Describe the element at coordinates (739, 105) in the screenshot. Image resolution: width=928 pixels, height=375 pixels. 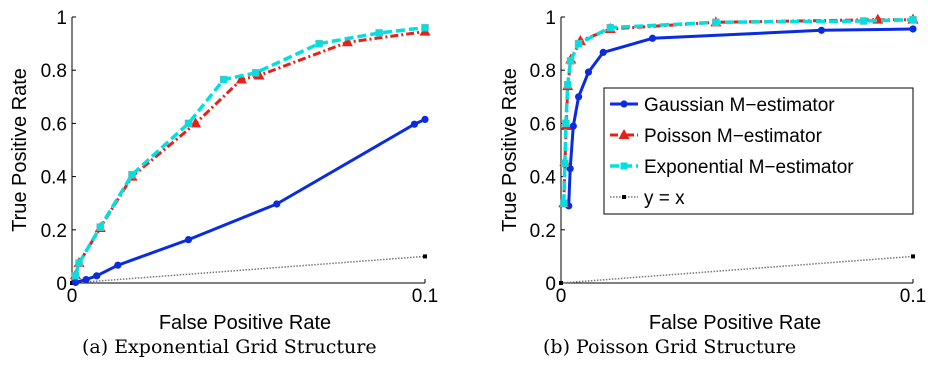
I see `legend-label-gaussian-m-estimator: Gaussian M−estimator` at that location.